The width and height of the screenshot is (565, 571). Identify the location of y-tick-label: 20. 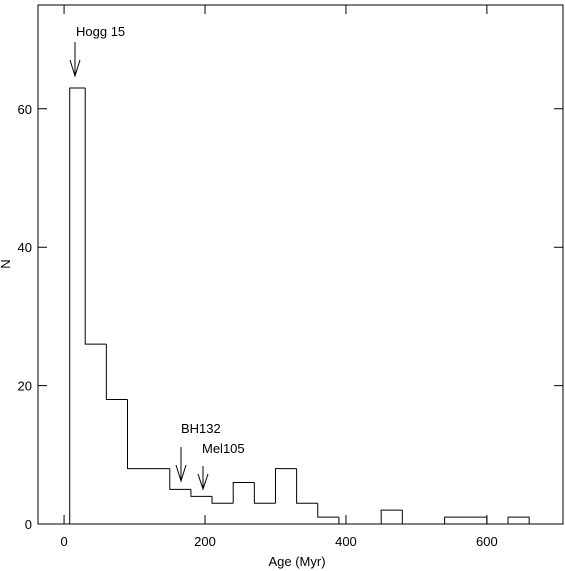
(25, 386).